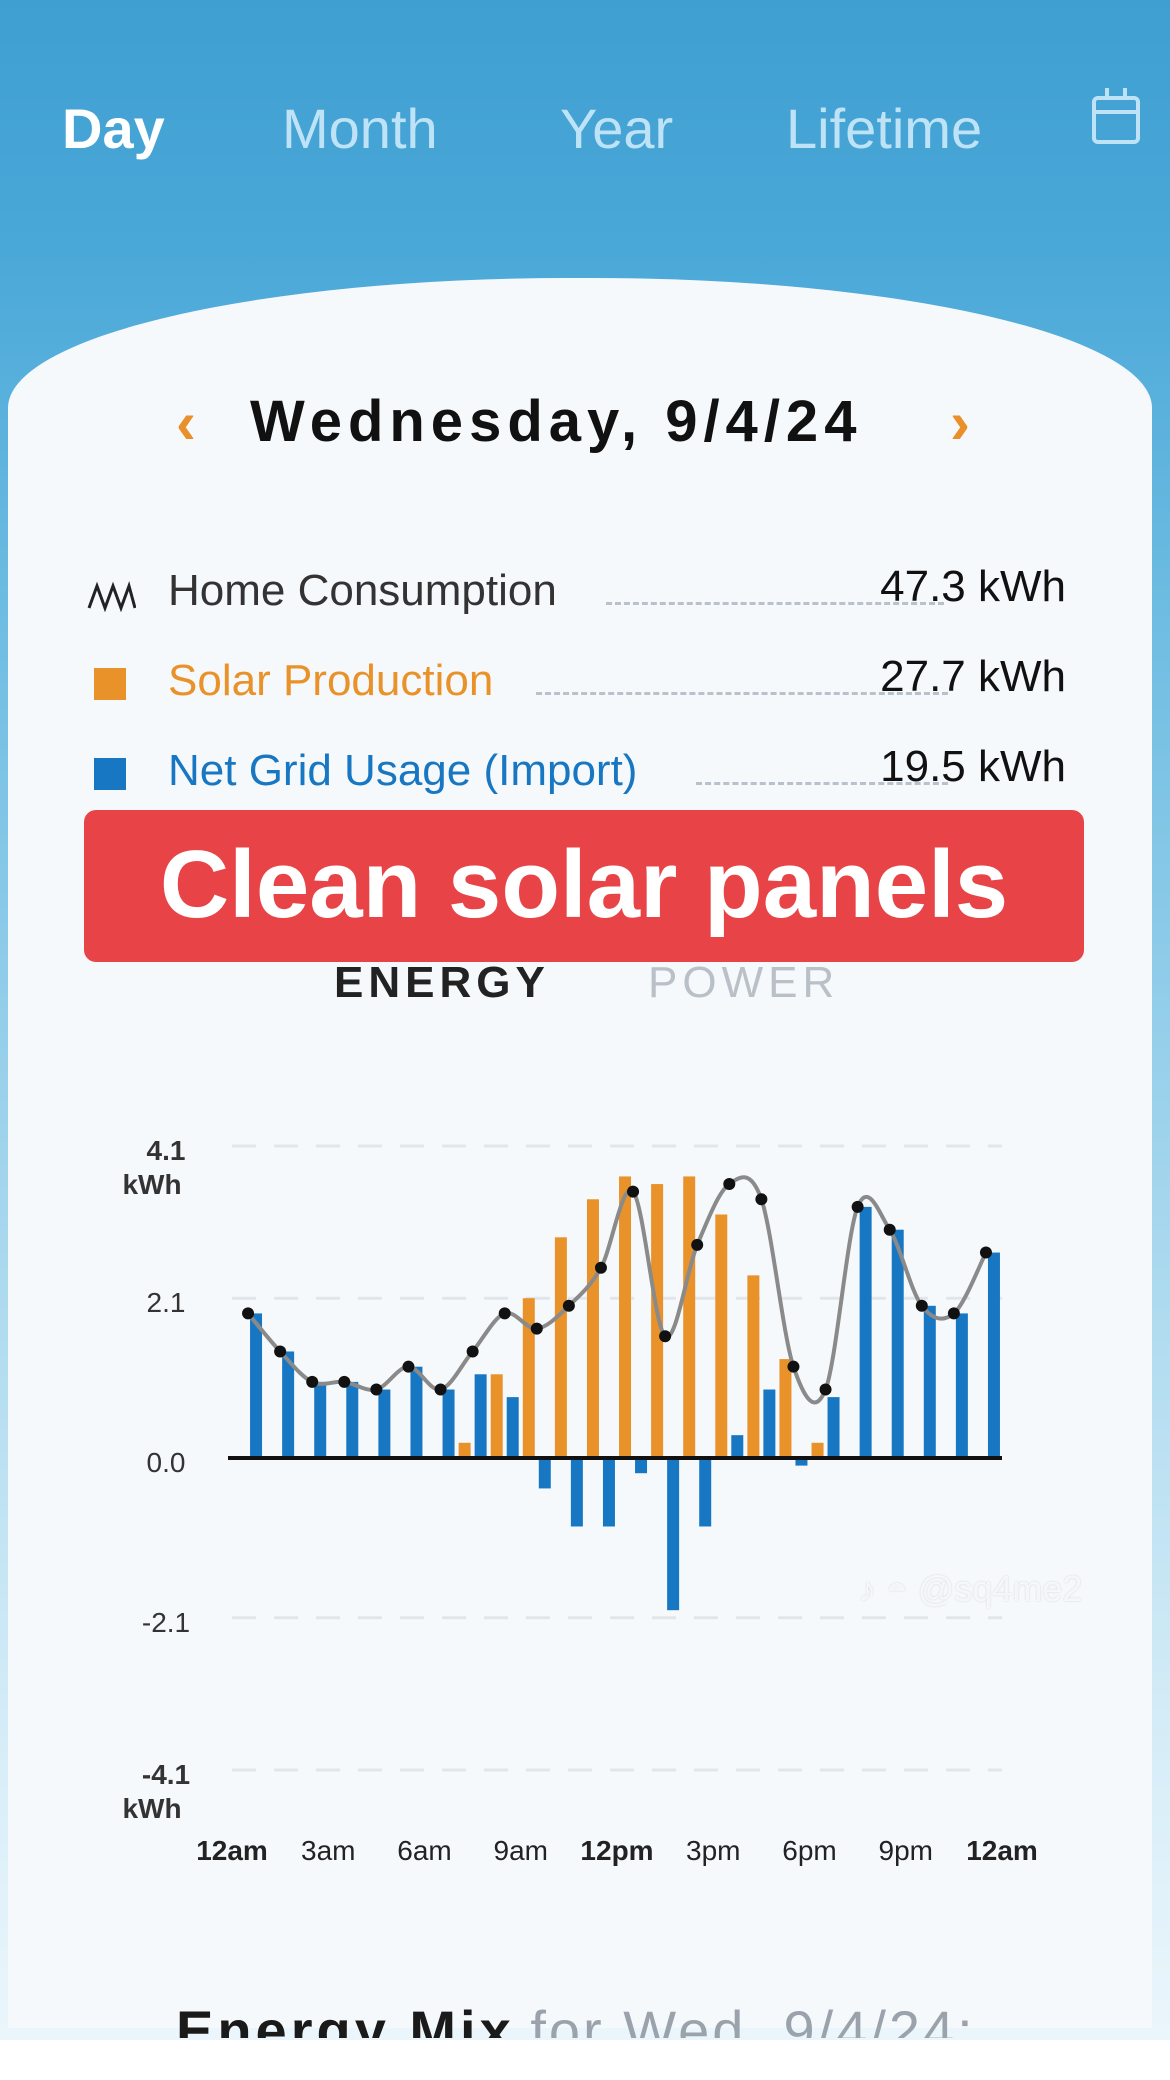 Image resolution: width=1170 pixels, height=2080 pixels. Describe the element at coordinates (581, 684) in the screenshot. I see `solar-production-row: Solar Production 27.7 kWh` at that location.